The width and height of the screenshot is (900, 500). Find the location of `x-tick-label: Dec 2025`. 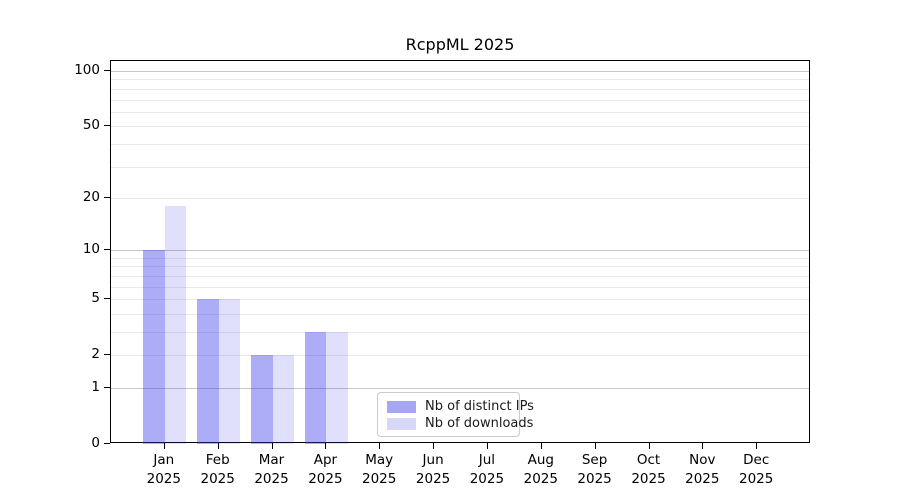

x-tick-label: Dec 2025 is located at coordinates (756, 470).